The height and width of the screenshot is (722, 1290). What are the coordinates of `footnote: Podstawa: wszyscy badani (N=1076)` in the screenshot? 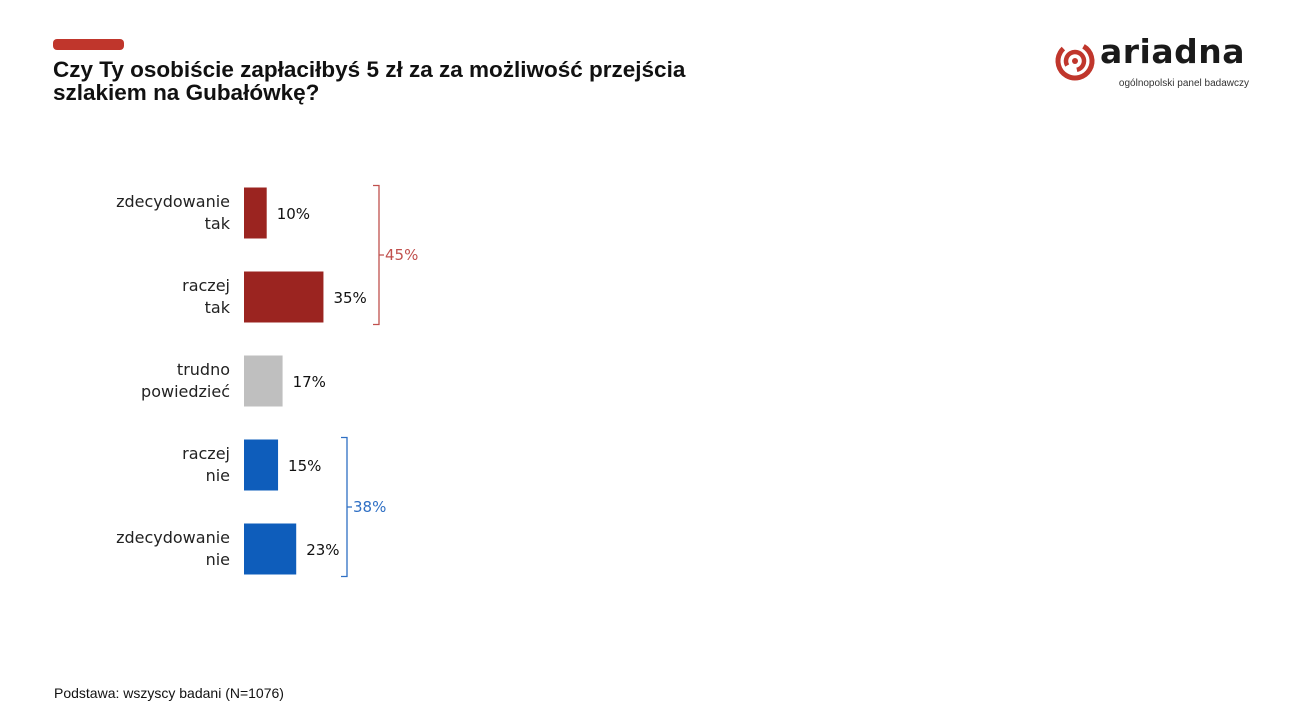 It's located at (169, 693).